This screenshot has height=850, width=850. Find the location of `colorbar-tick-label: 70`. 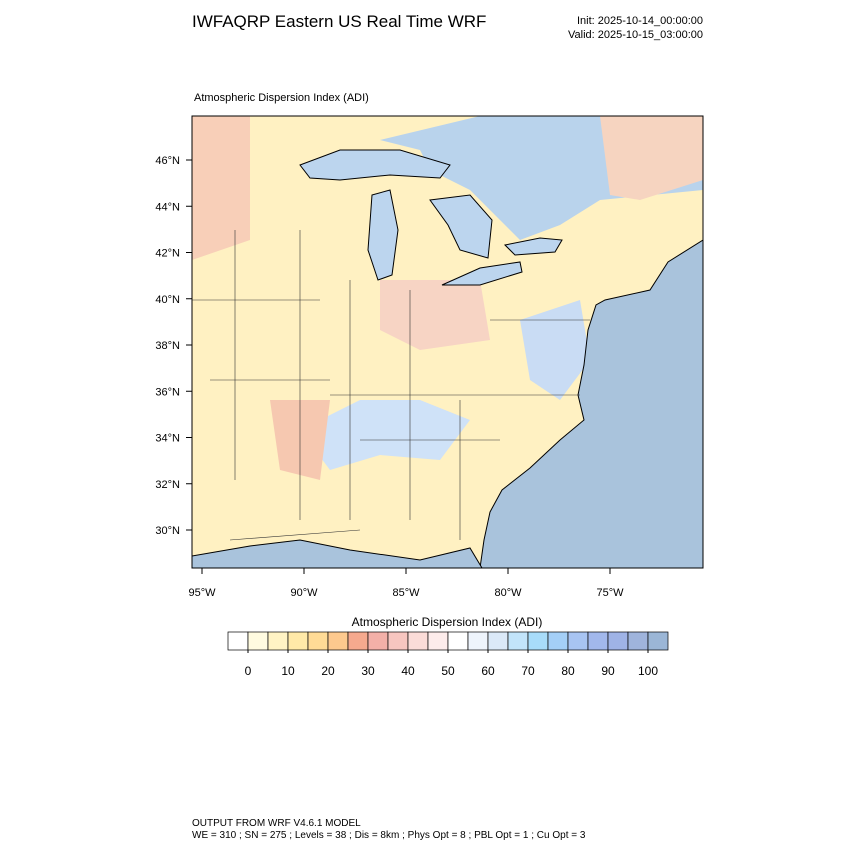

colorbar-tick-label: 70 is located at coordinates (528, 671).